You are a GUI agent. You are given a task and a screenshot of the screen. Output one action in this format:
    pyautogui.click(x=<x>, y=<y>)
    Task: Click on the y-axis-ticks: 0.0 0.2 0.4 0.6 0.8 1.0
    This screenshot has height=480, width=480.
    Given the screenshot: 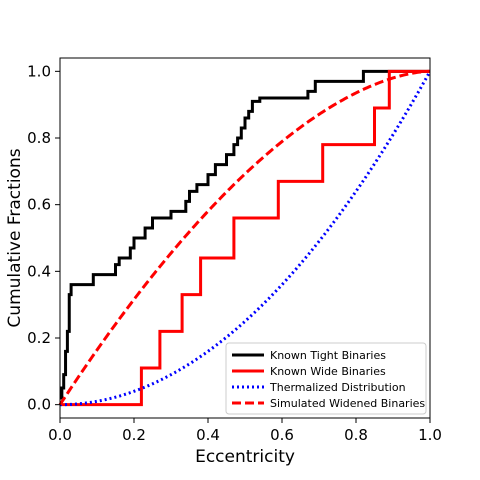 What is the action you would take?
    pyautogui.click(x=43, y=238)
    